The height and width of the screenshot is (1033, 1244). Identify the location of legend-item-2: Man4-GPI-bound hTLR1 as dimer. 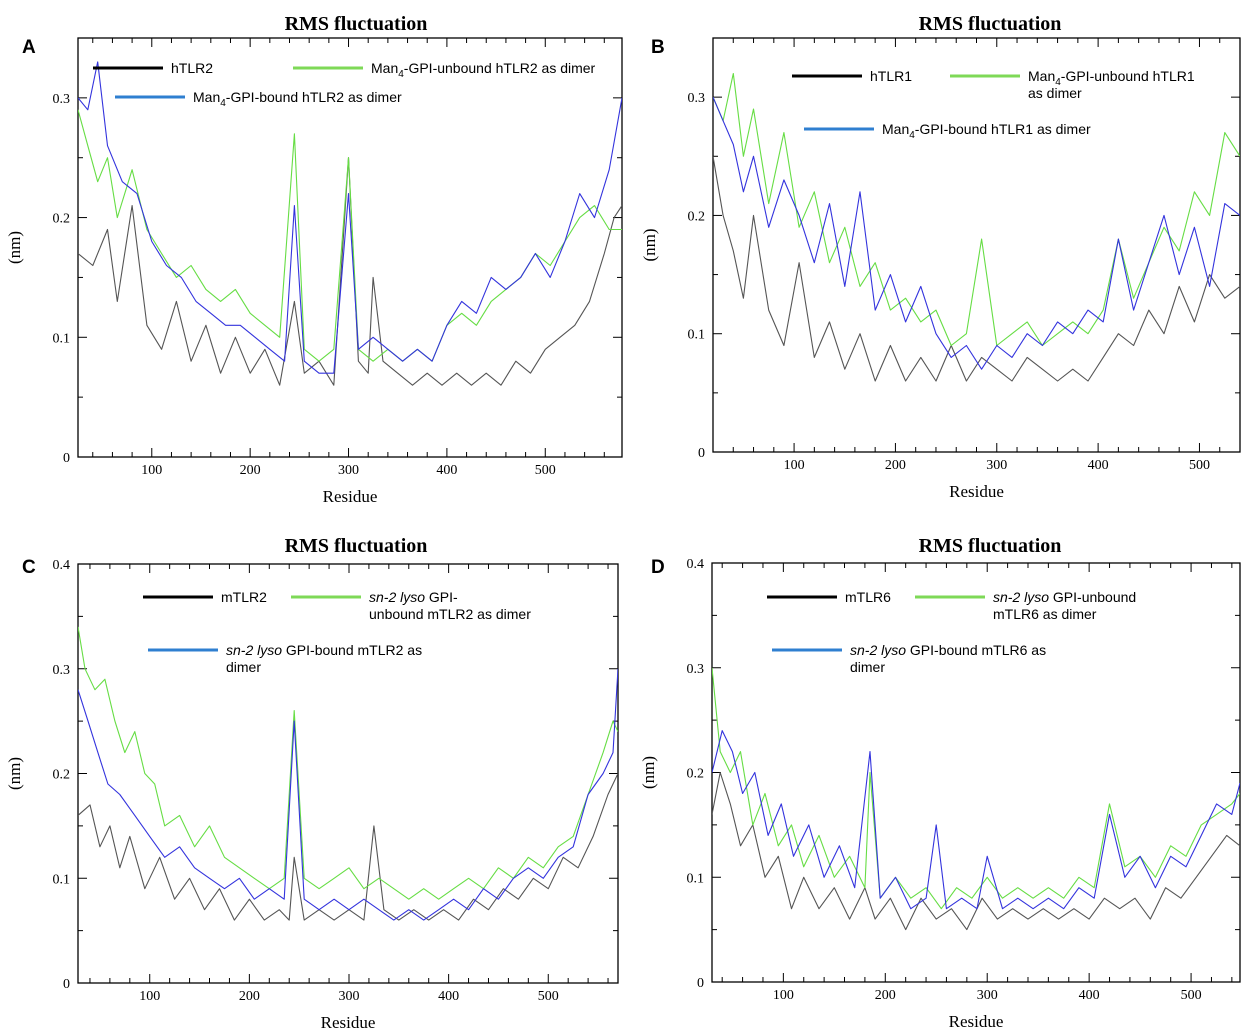
(947, 131).